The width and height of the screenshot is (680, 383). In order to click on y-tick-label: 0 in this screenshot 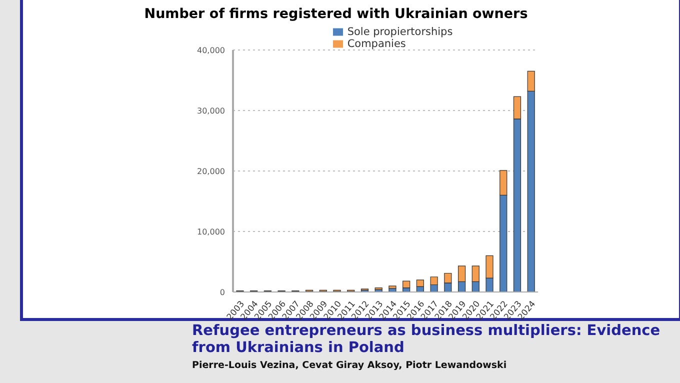, I will do `click(222, 292)`.